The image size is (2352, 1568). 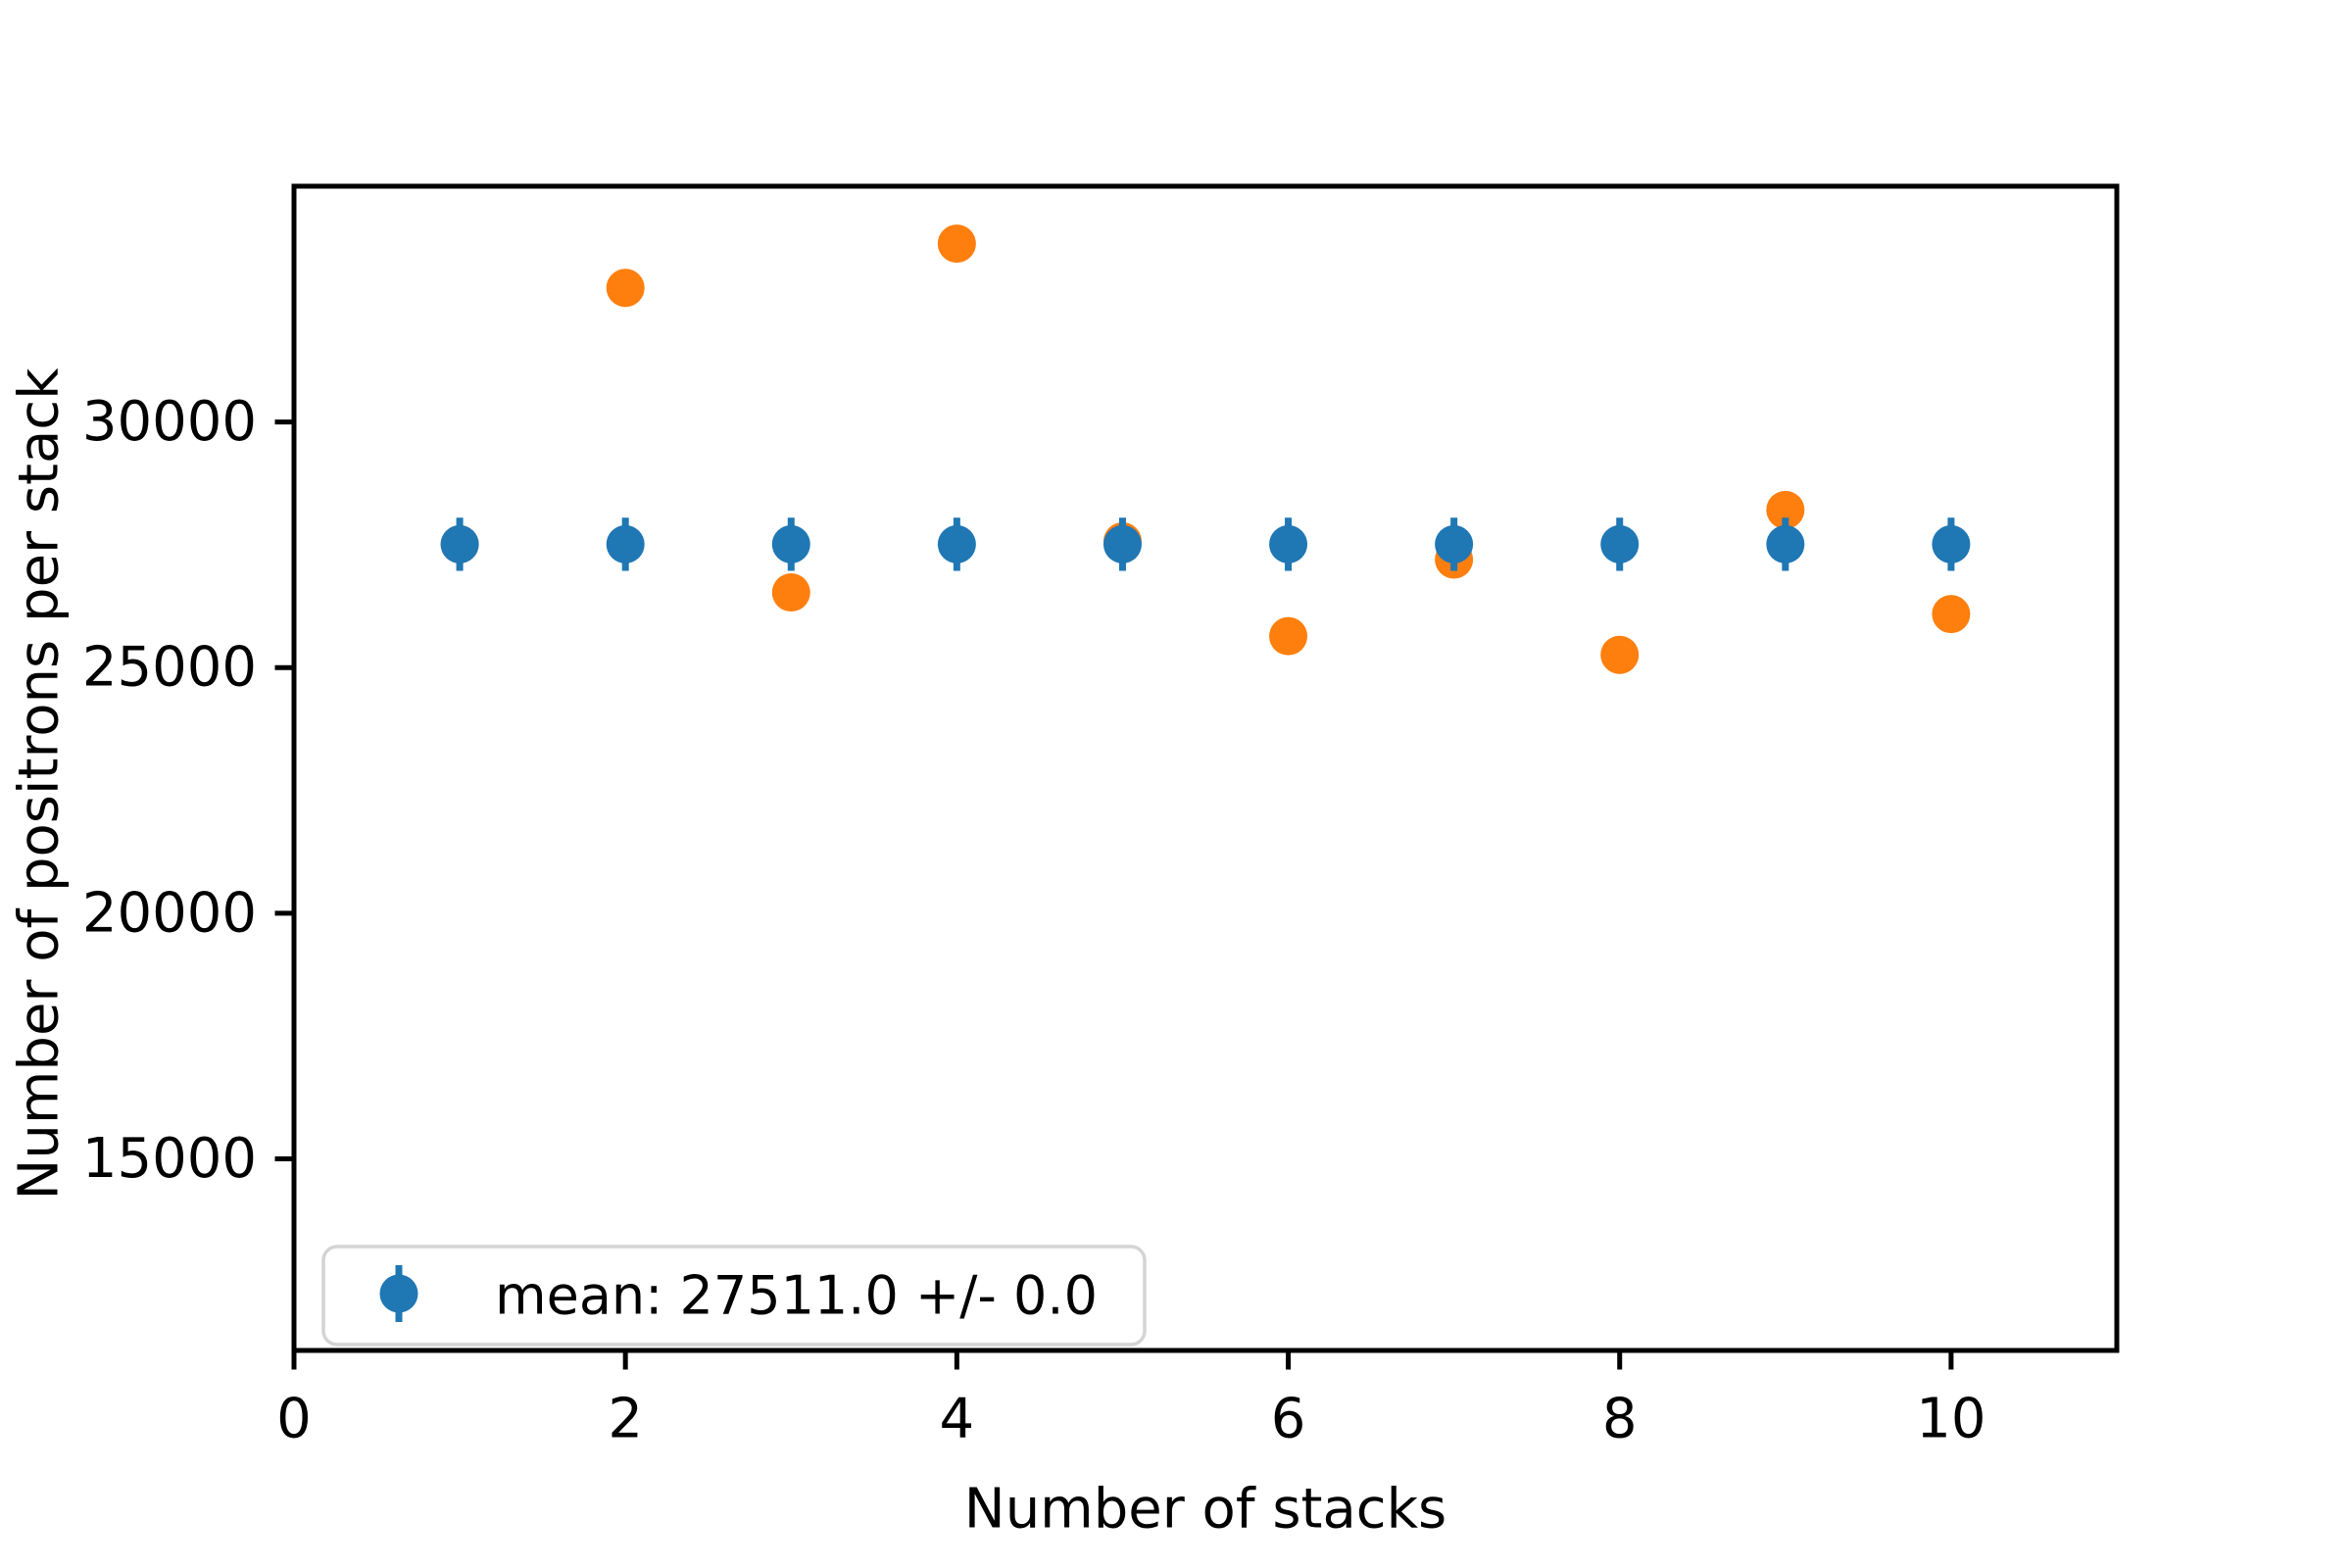 What do you see at coordinates (1620, 1419) in the screenshot?
I see `x-tick-label: 8` at bounding box center [1620, 1419].